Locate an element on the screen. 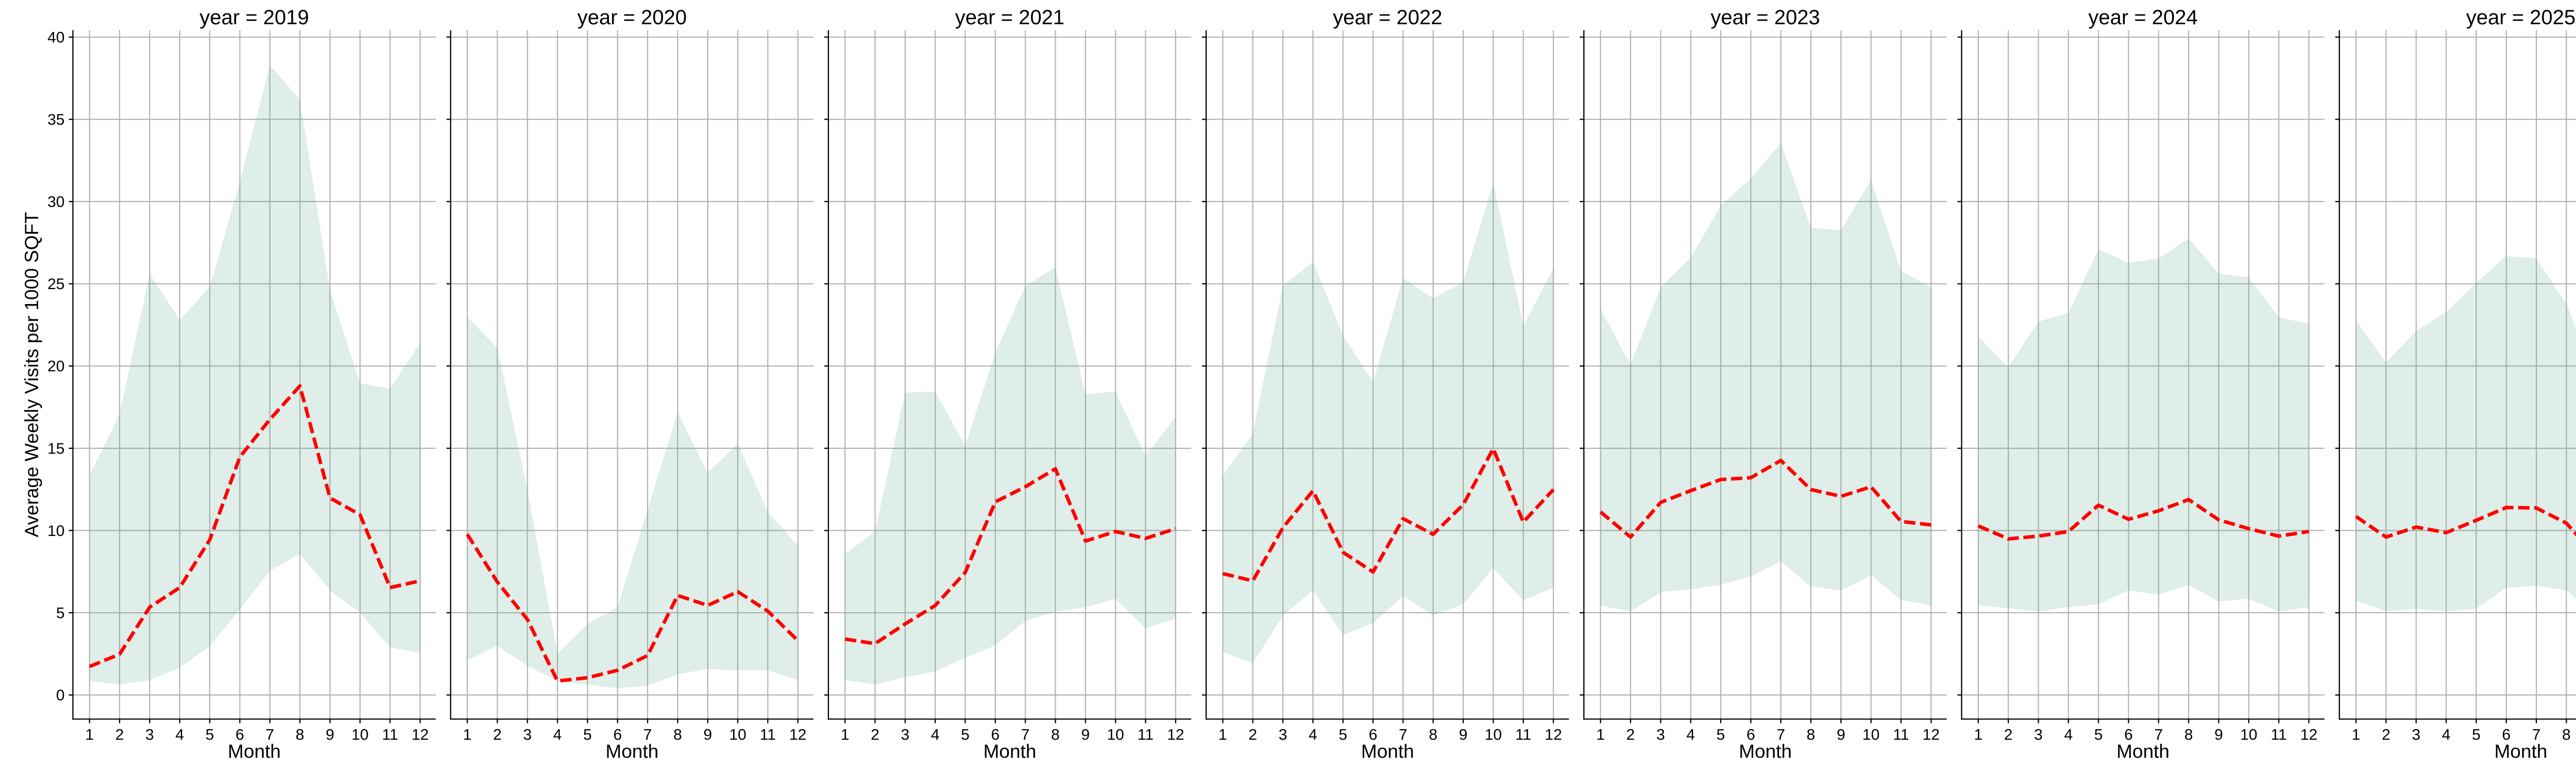 Image resolution: width=2576 pixels, height=773 pixels. svg-text: 25 is located at coordinates (55, 284).